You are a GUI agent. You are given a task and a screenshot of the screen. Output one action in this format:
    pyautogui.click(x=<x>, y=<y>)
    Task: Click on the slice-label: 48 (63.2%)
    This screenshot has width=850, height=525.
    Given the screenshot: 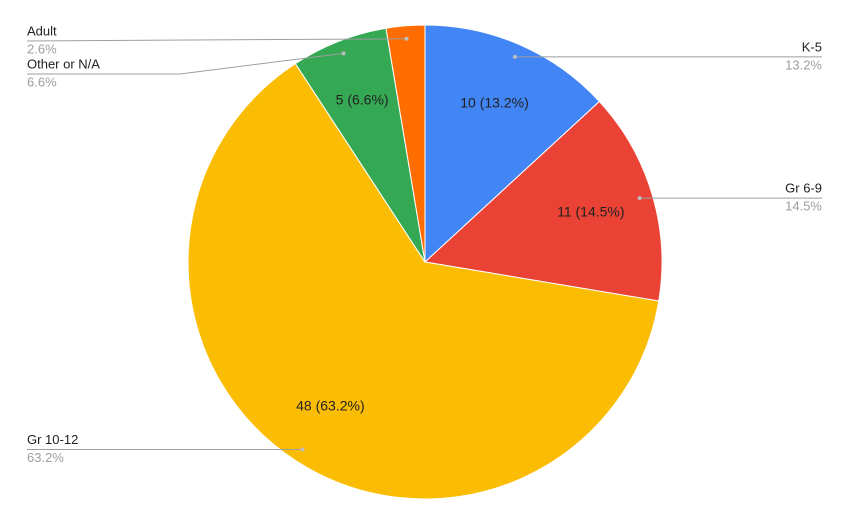 What is the action you would take?
    pyautogui.click(x=330, y=406)
    